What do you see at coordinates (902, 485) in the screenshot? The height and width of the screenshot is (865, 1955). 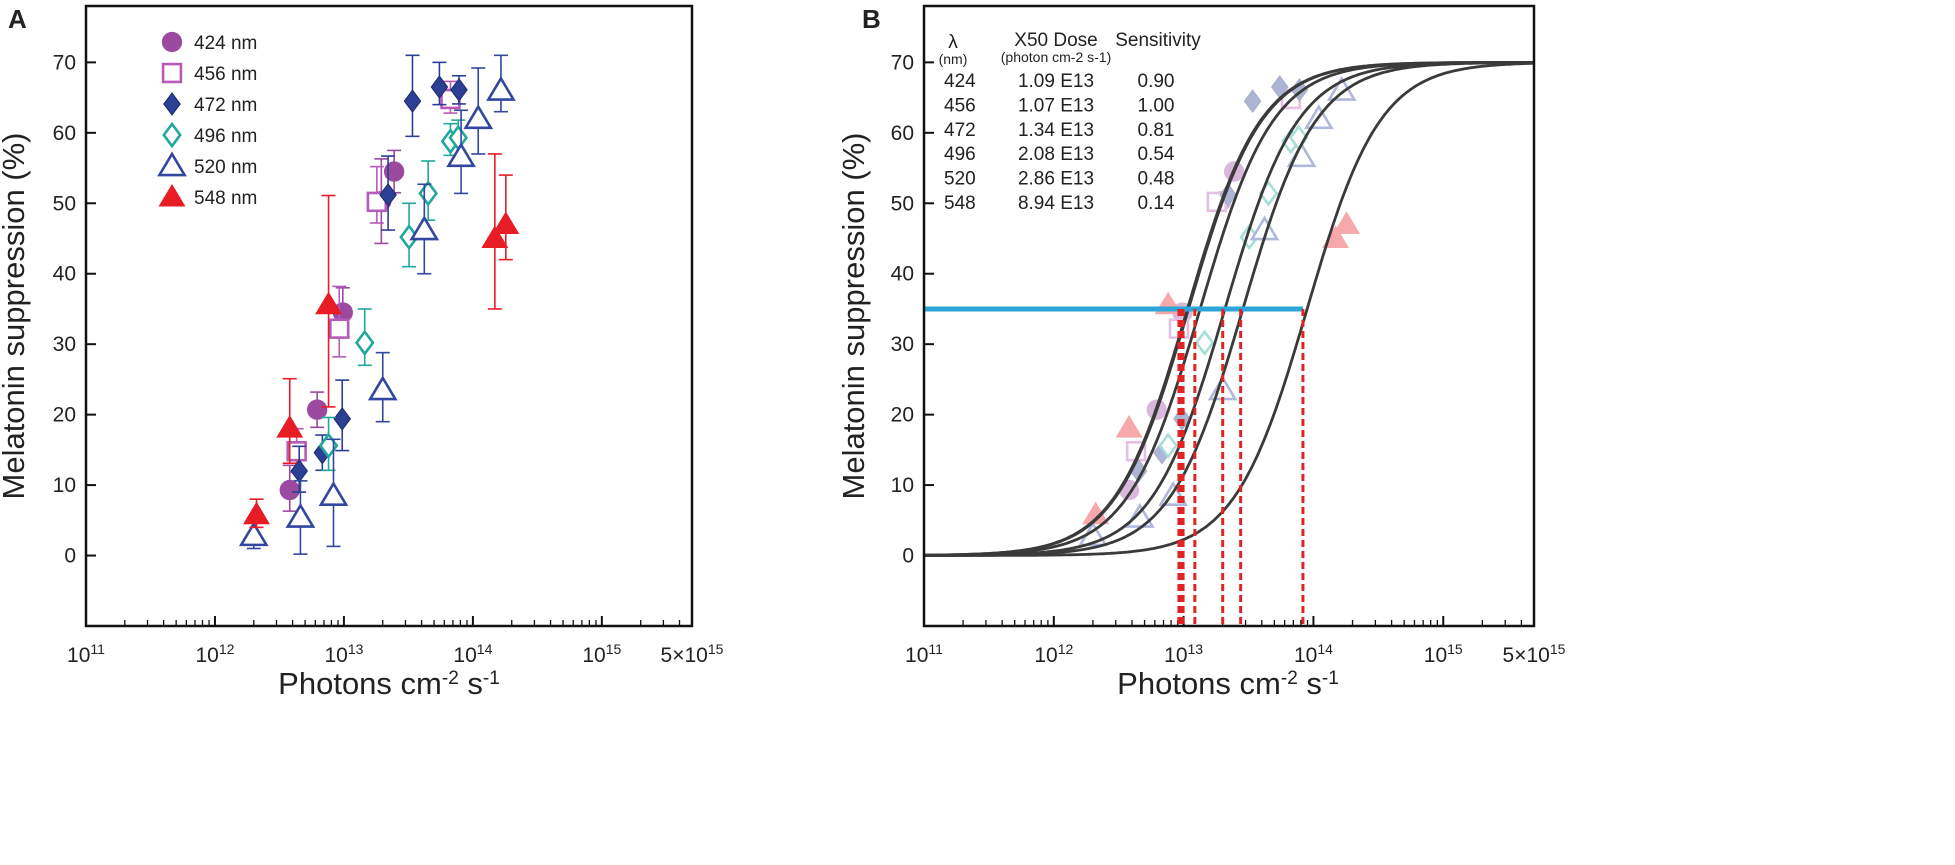 I see `b-y-tick-label: 10` at bounding box center [902, 485].